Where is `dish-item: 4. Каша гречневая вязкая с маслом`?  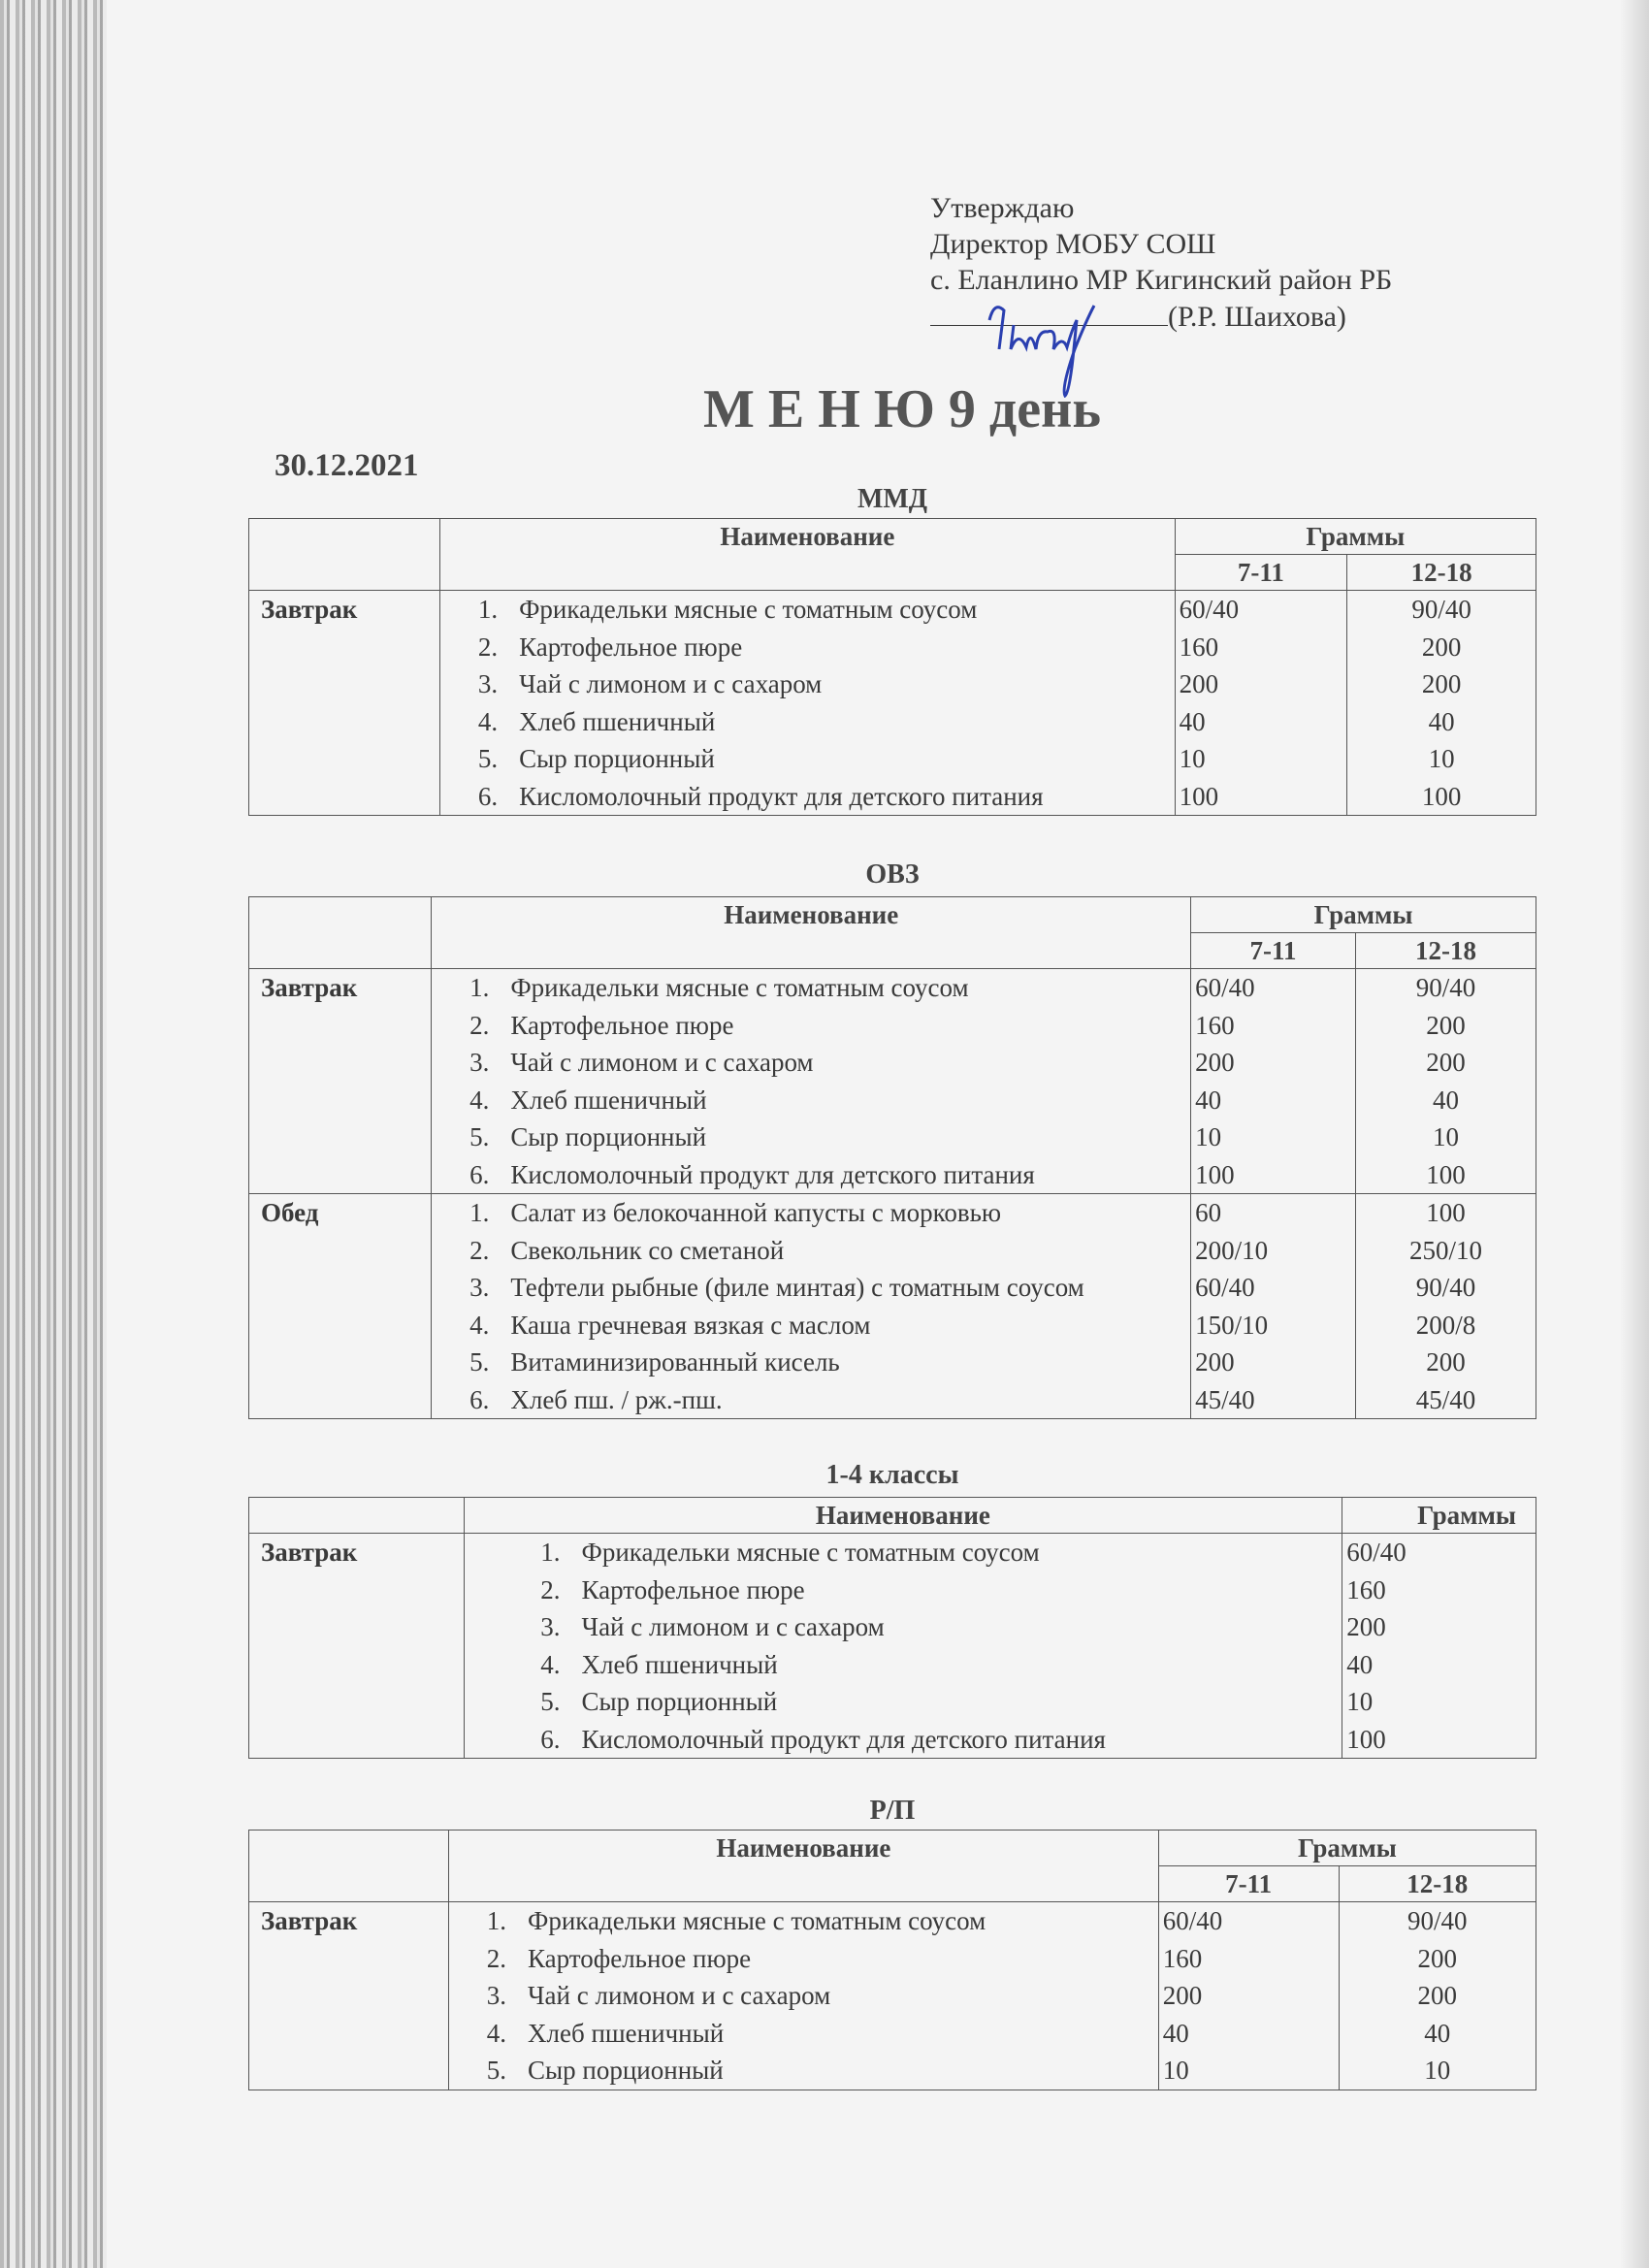
dish-item: 4. Каша гречневая вязкая с маслом is located at coordinates (811, 1326).